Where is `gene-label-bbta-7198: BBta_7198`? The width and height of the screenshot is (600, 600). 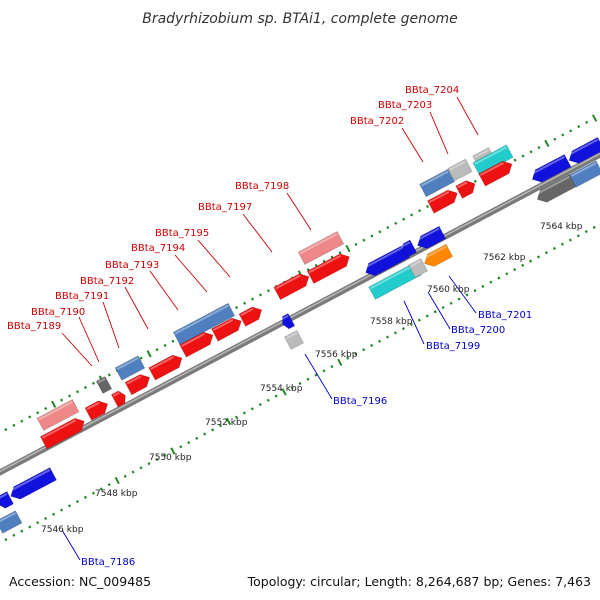 gene-label-bbta-7198: BBta_7198 is located at coordinates (262, 186).